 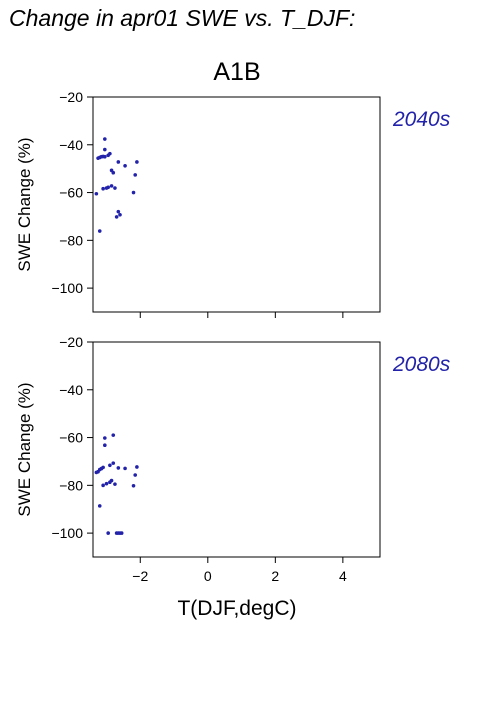 I want to click on x-axis-label: T(DJF,degC), so click(x=236, y=608).